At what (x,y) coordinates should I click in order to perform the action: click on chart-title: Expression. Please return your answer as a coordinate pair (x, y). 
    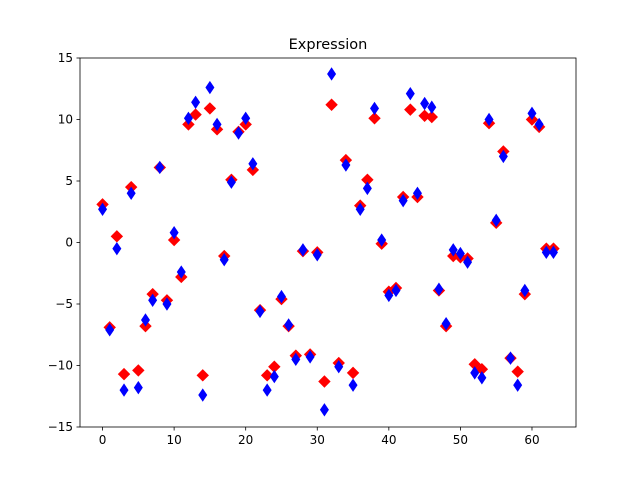
    Looking at the image, I should click on (328, 45).